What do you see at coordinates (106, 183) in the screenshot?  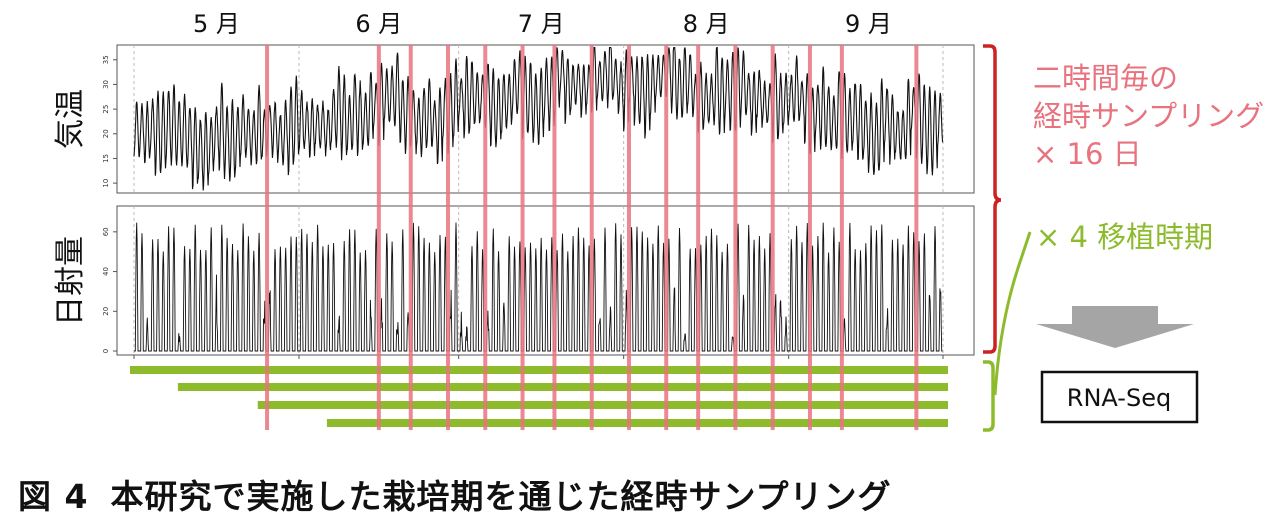 I see `y-tick-label: 10` at bounding box center [106, 183].